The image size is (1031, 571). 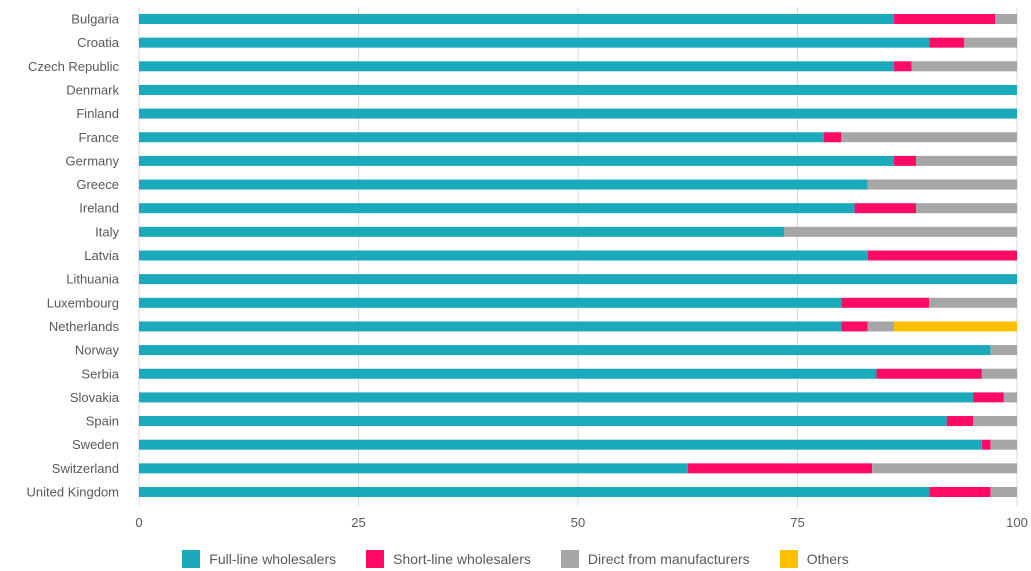 I want to click on category-label: Denmark, so click(x=92, y=89).